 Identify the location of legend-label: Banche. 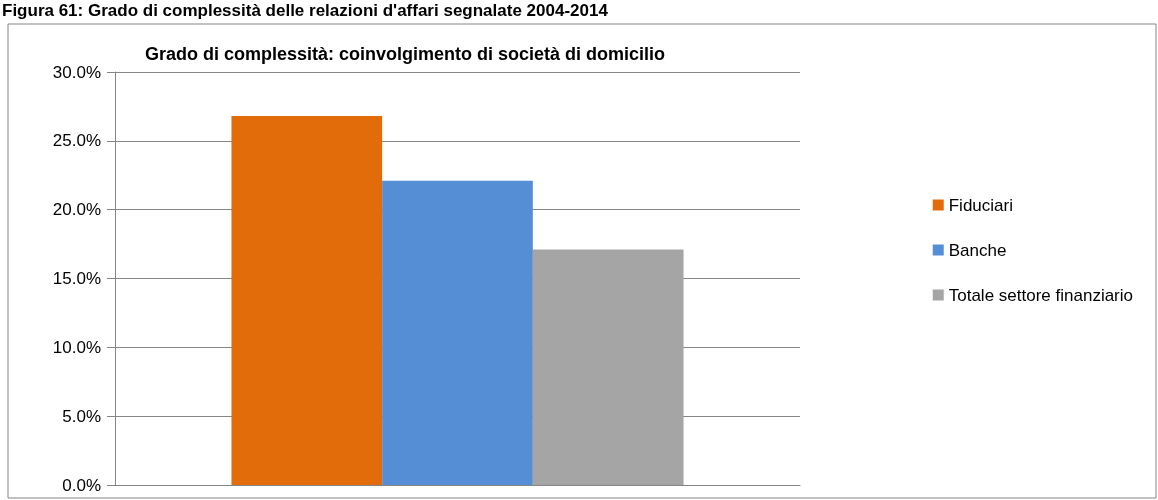
(977, 250).